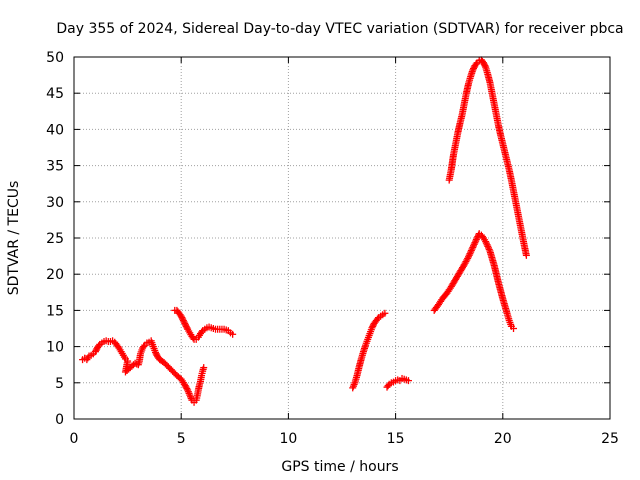  What do you see at coordinates (396, 439) in the screenshot?
I see `x-tick-label: 15` at bounding box center [396, 439].